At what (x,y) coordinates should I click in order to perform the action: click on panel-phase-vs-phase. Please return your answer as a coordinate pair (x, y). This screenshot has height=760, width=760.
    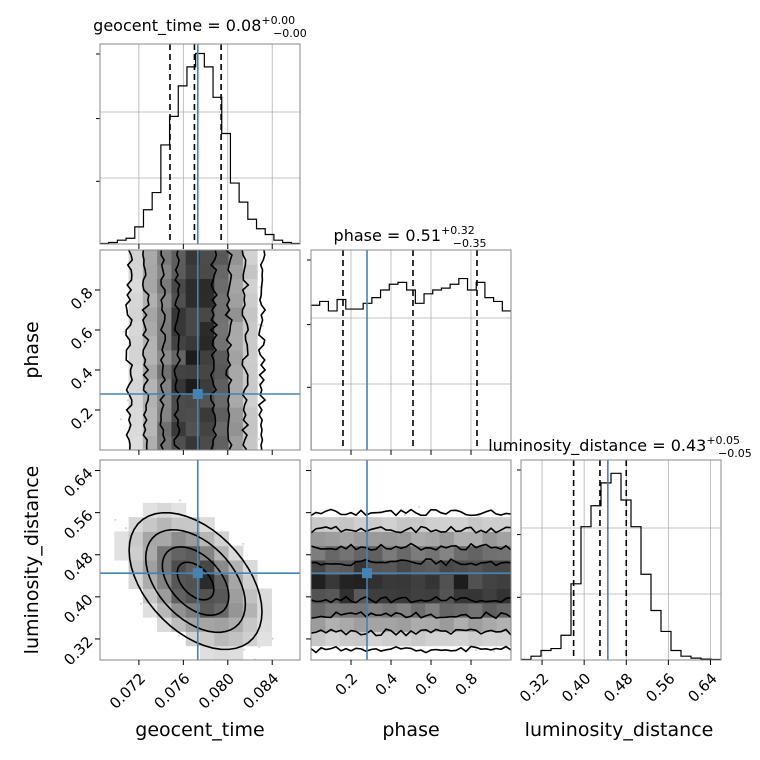
    Looking at the image, I should click on (409, 352).